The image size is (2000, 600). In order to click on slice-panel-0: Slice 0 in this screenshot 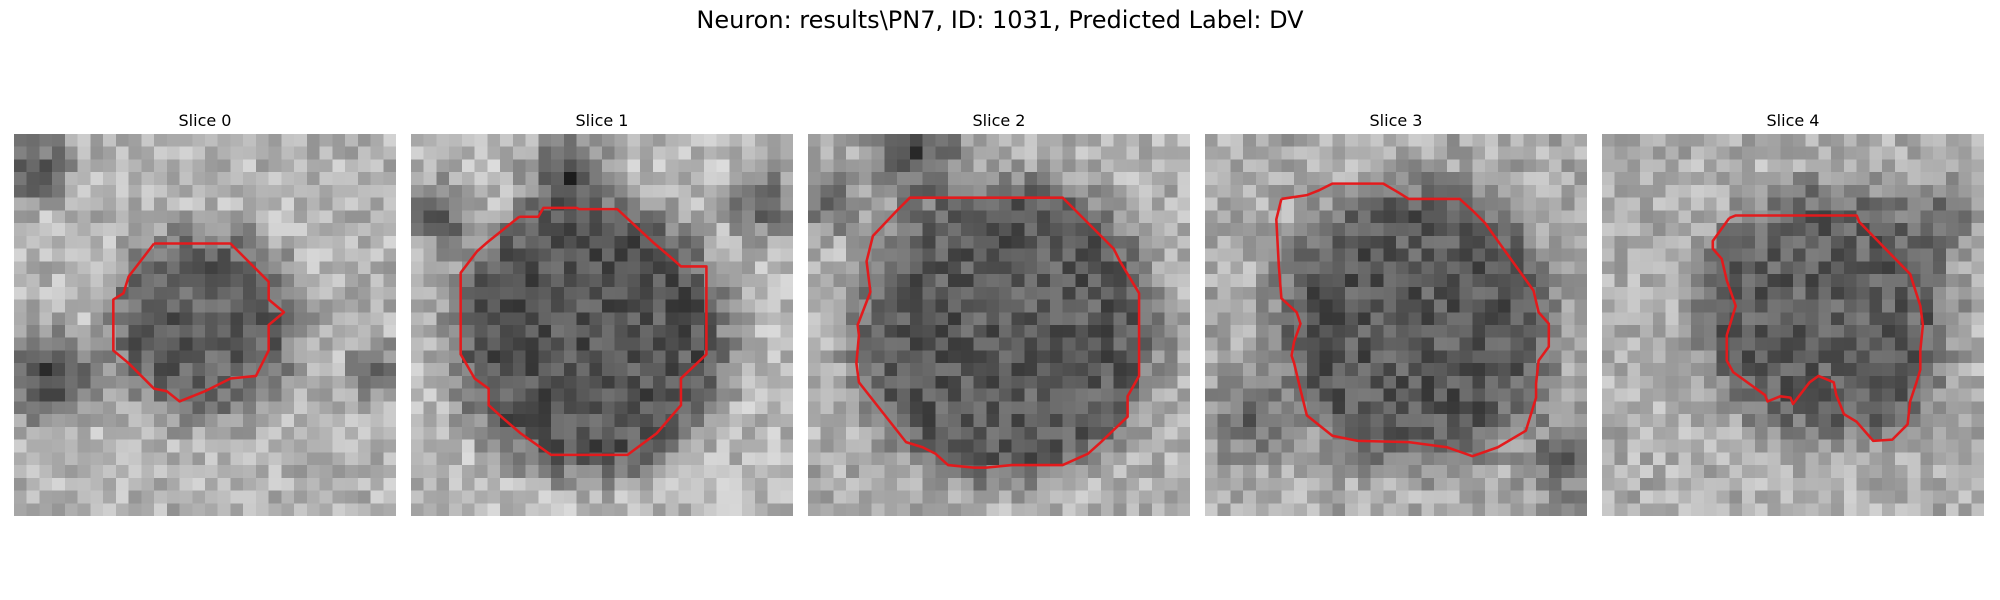, I will do `click(205, 313)`.